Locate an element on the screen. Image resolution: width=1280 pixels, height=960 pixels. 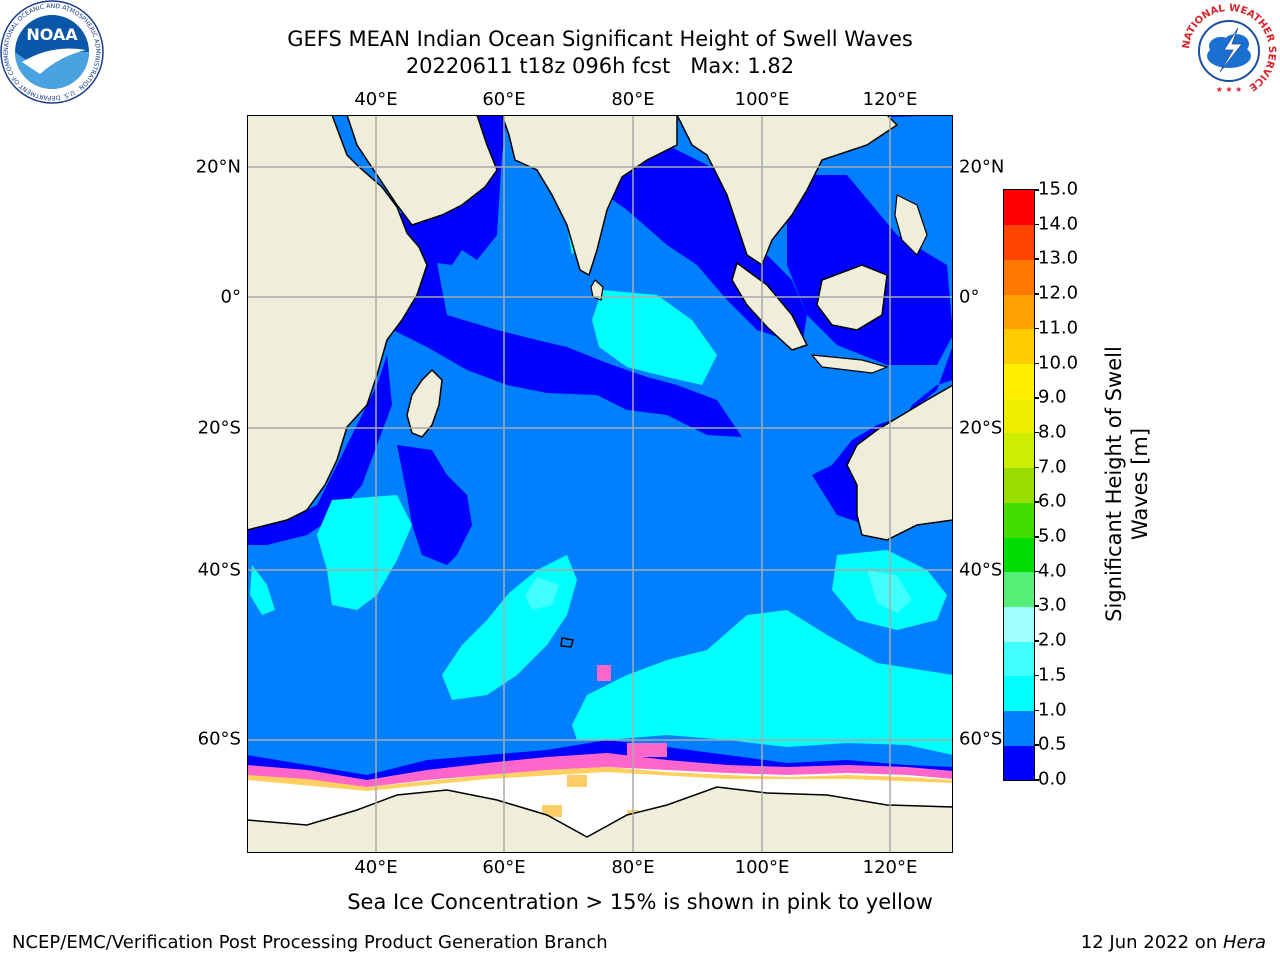
colorbar-tick-label: 2.0 is located at coordinates (1052, 640).